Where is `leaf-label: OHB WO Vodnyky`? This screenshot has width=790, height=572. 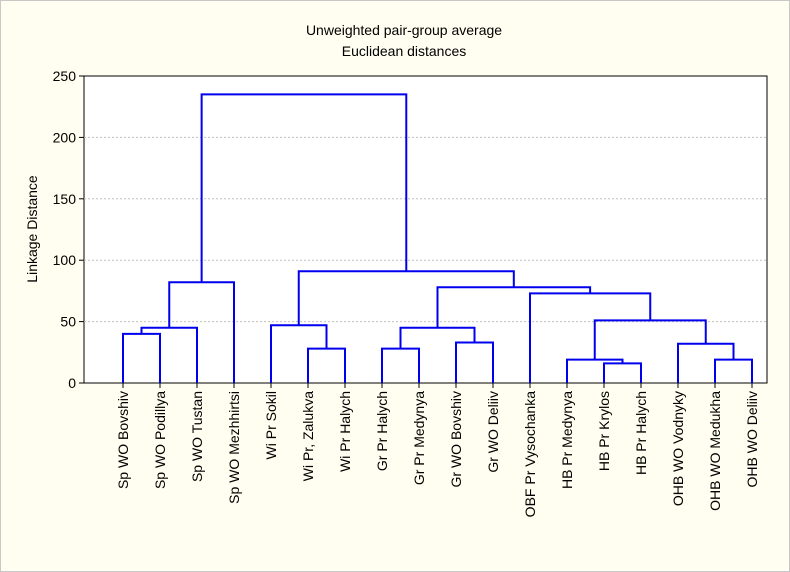
leaf-label: OHB WO Vodnyky is located at coordinates (678, 448).